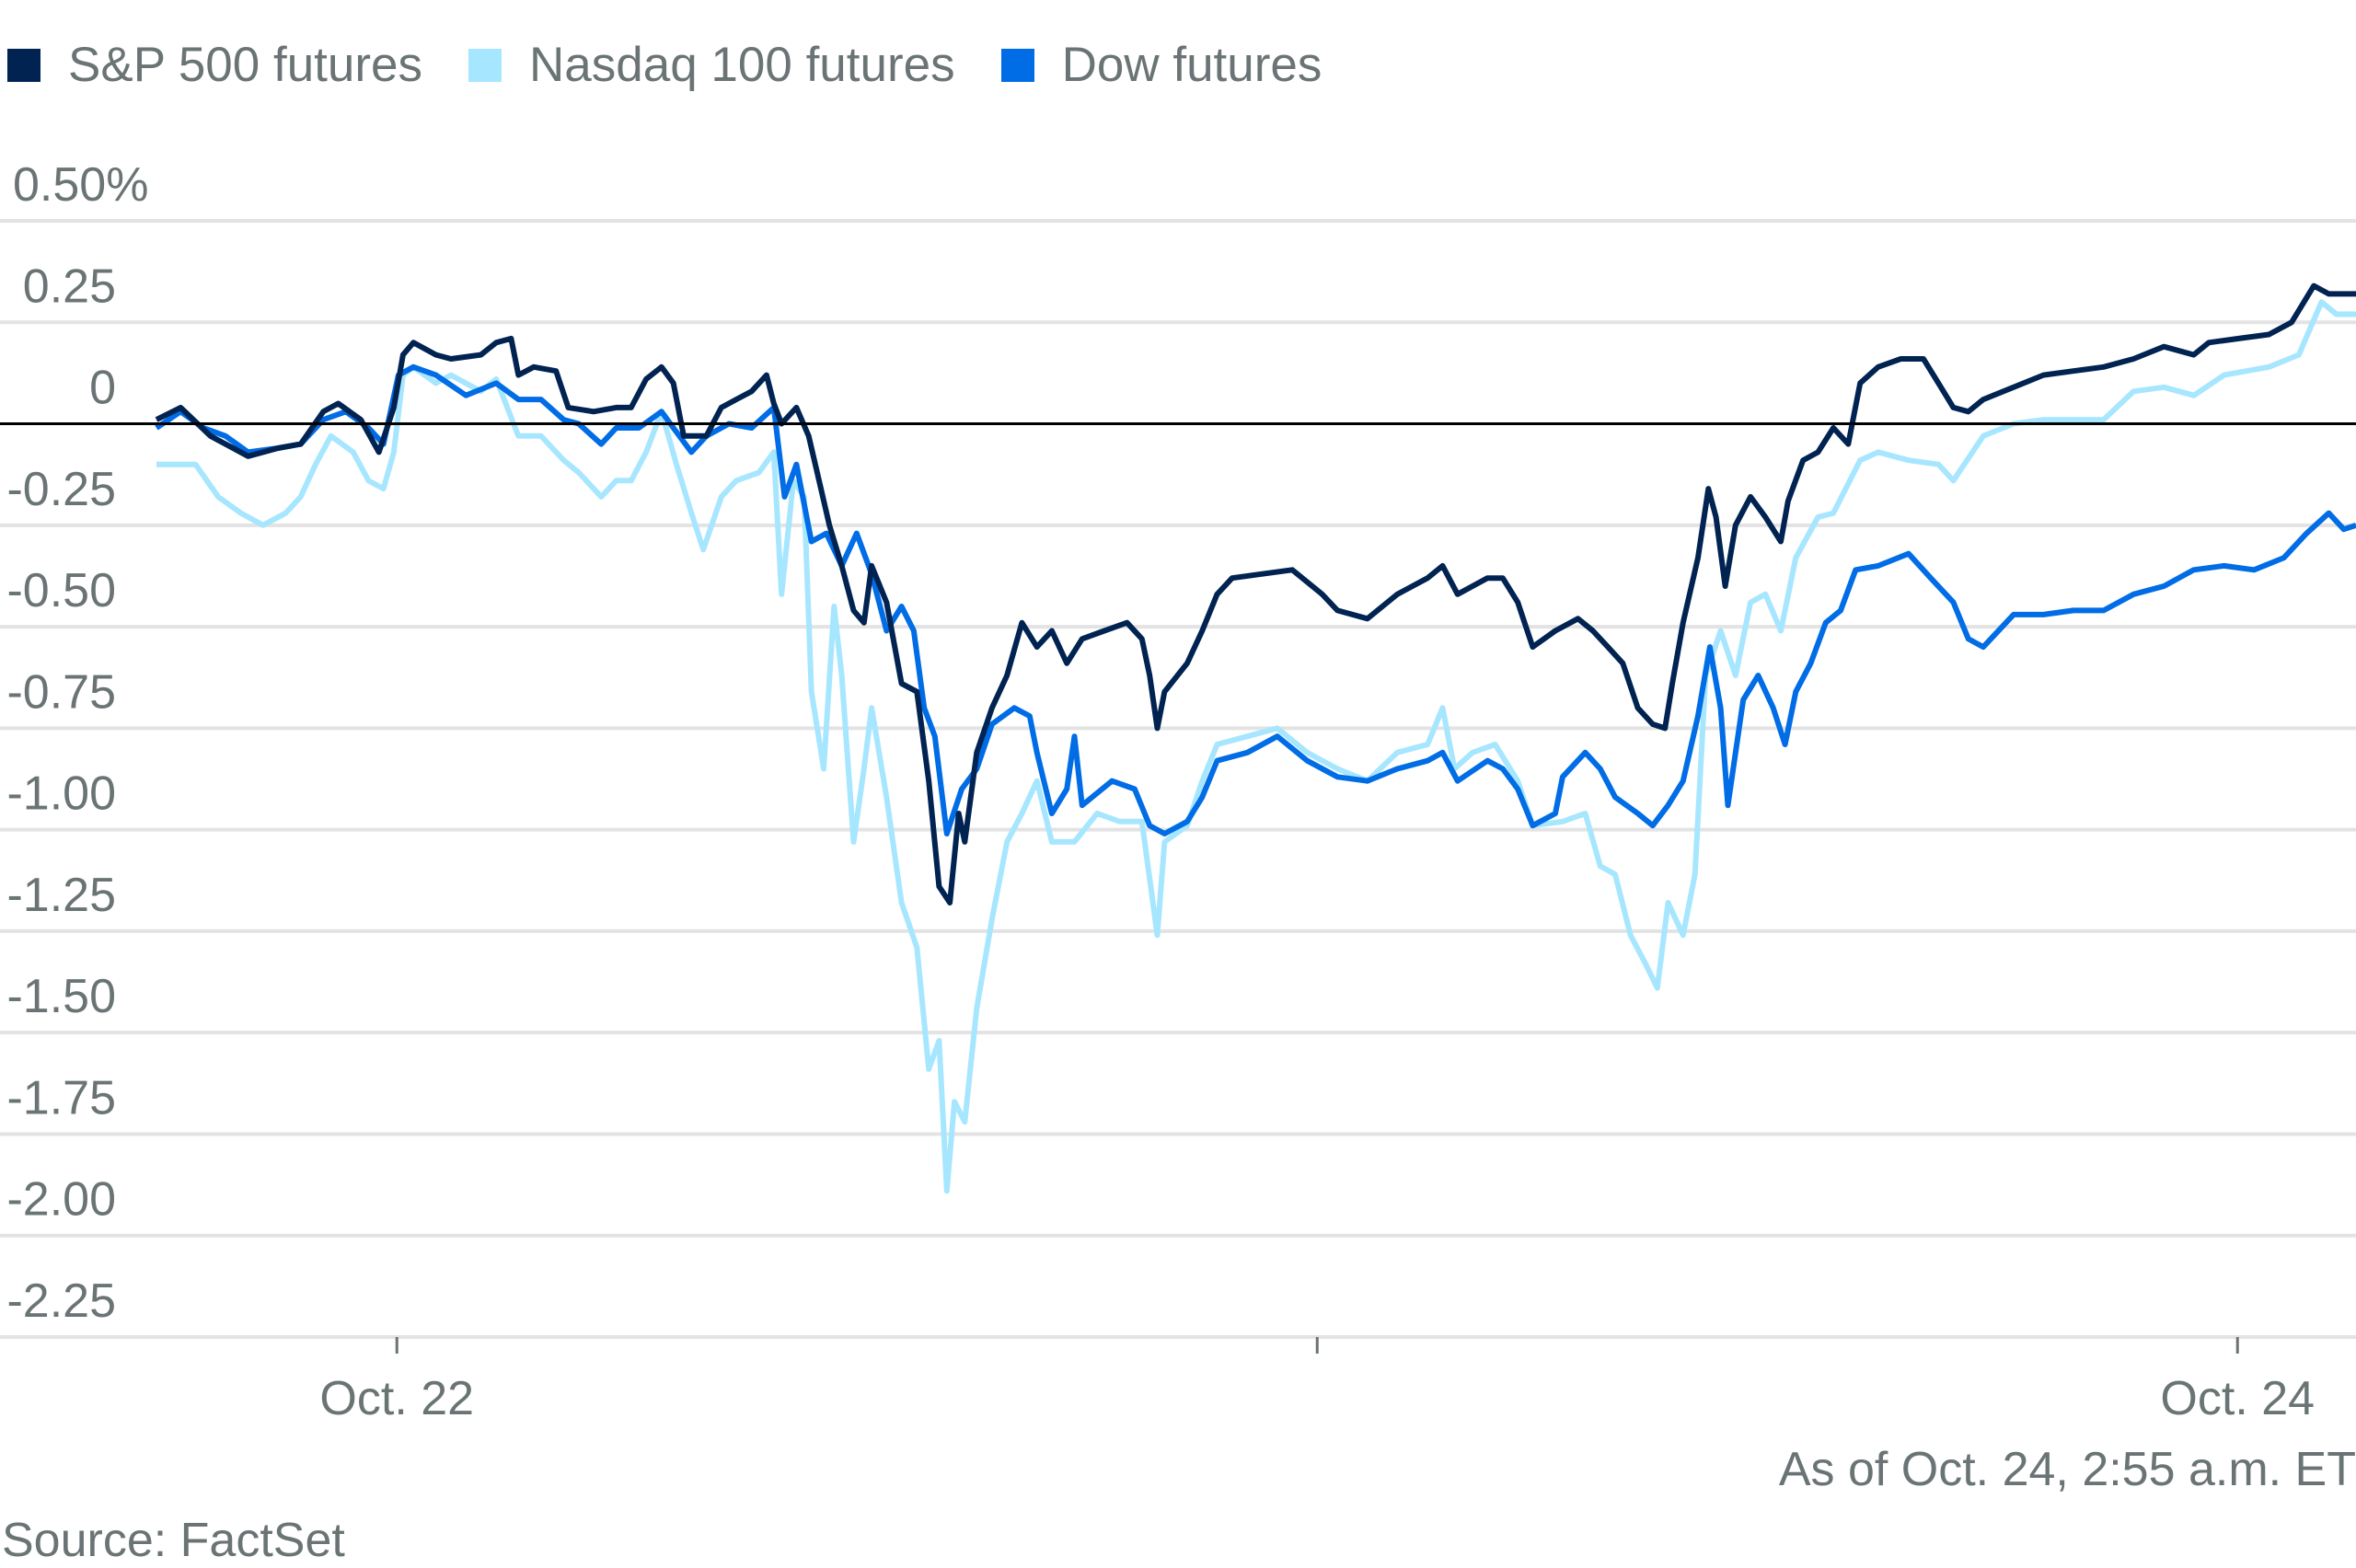 The width and height of the screenshot is (2356, 1568). I want to click on y-tick-label: 0, so click(102, 388).